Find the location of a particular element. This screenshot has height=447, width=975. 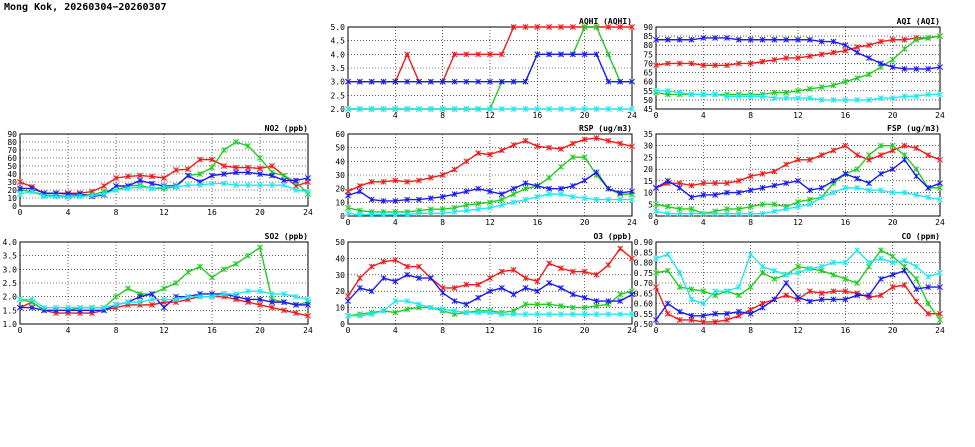

y-tick-label: 55 is located at coordinates (648, 91).